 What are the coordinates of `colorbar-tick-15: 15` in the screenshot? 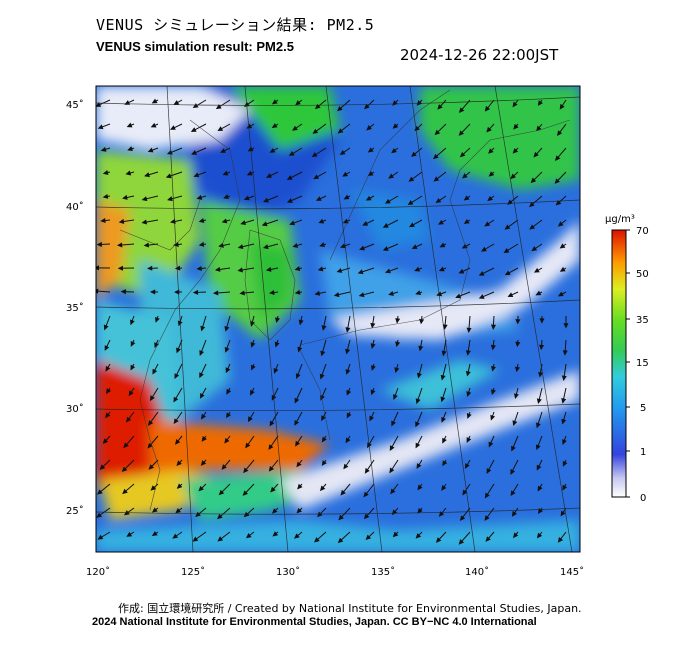 It's located at (642, 363).